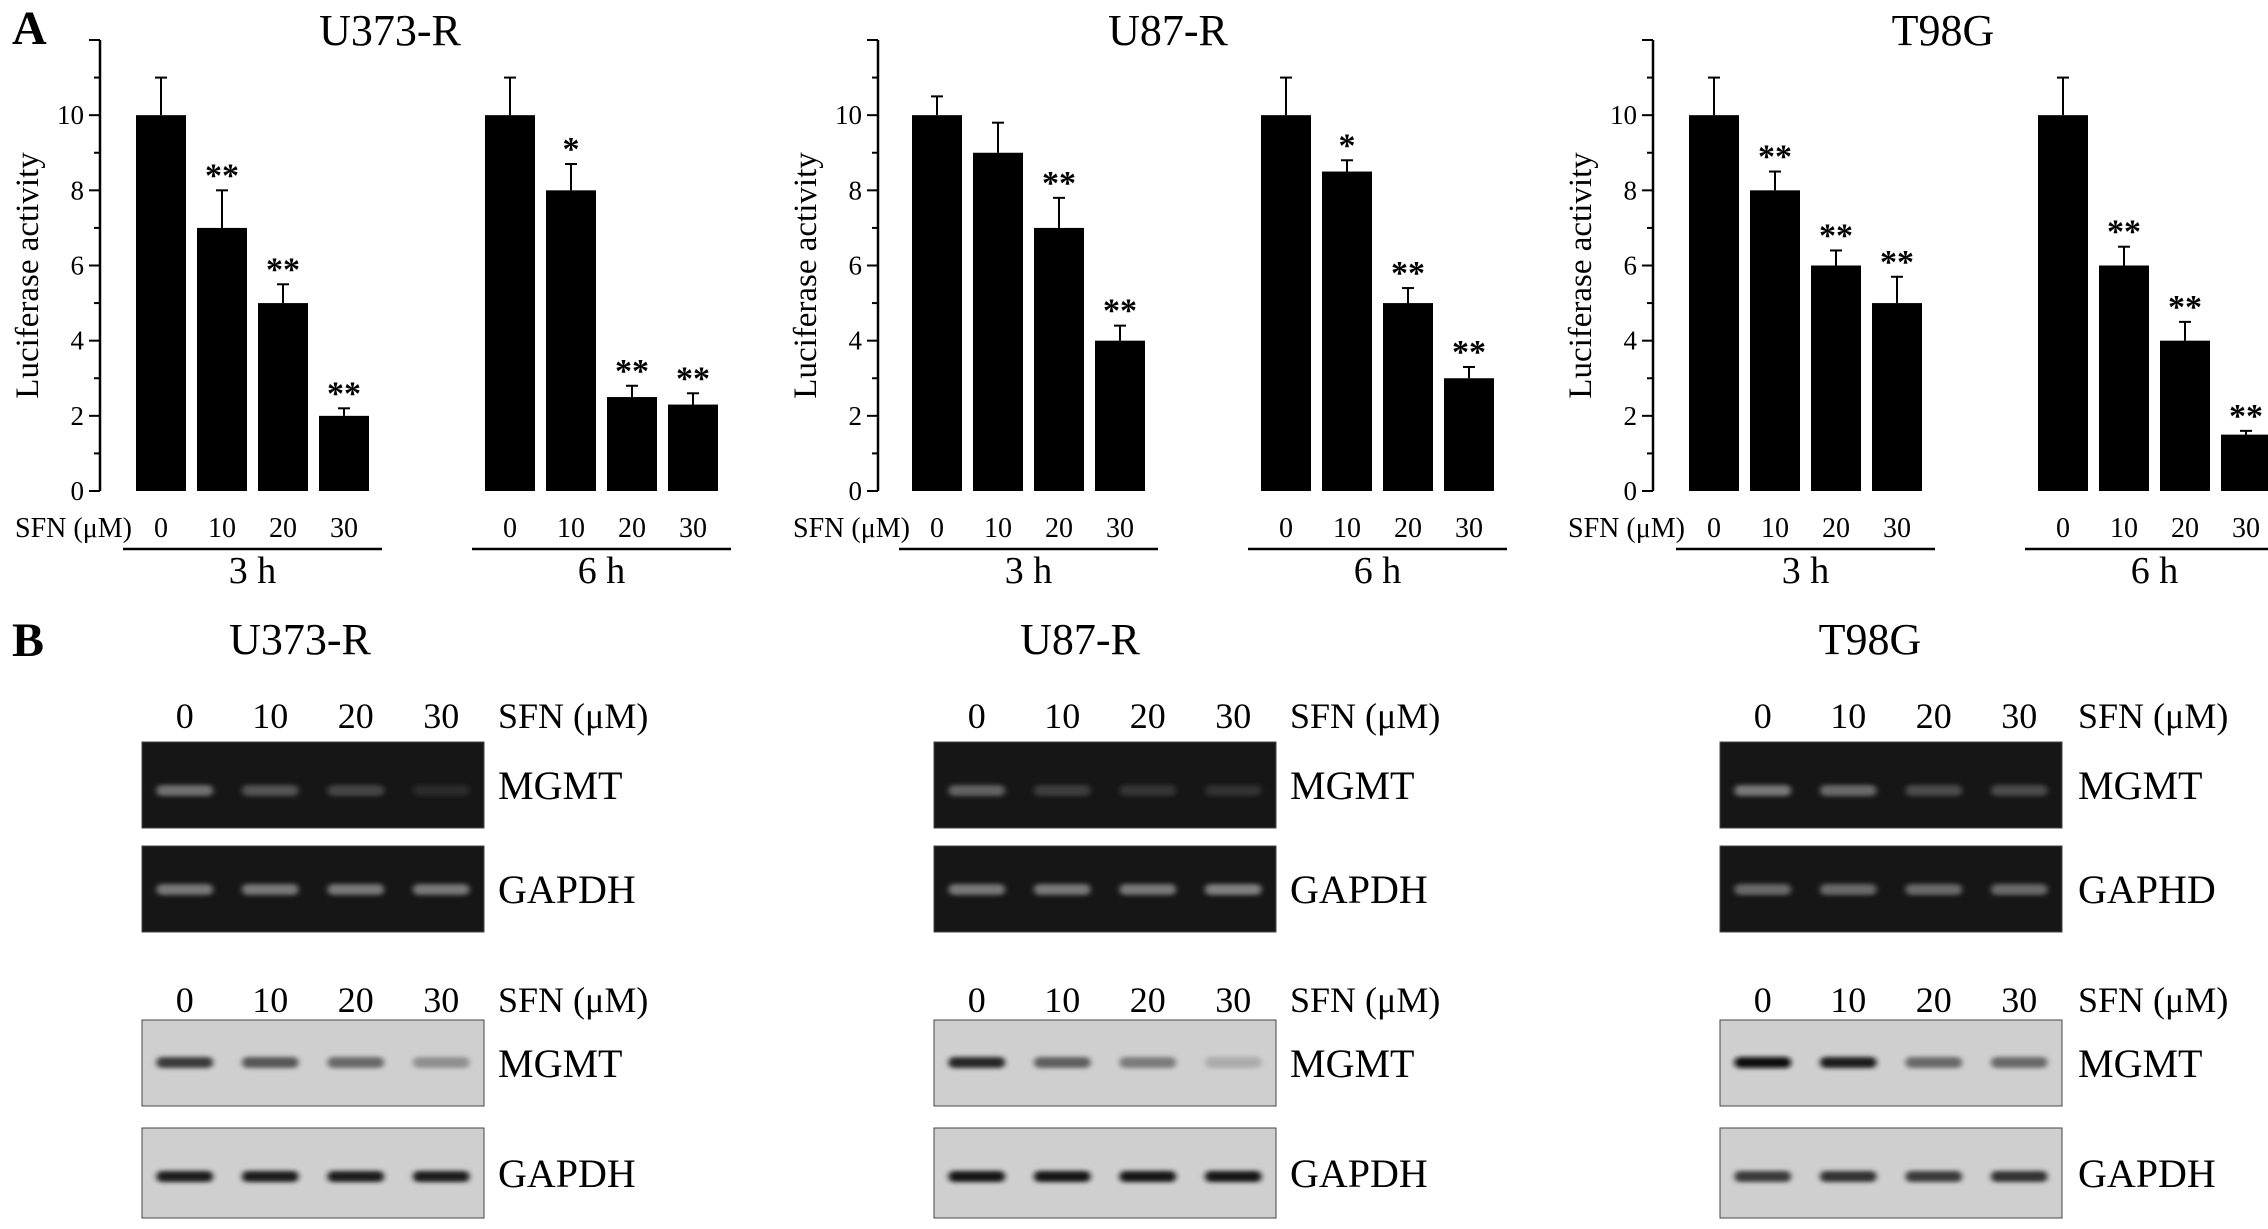 The height and width of the screenshot is (1229, 2268). What do you see at coordinates (28, 640) in the screenshot?
I see `panel-label-b: B` at bounding box center [28, 640].